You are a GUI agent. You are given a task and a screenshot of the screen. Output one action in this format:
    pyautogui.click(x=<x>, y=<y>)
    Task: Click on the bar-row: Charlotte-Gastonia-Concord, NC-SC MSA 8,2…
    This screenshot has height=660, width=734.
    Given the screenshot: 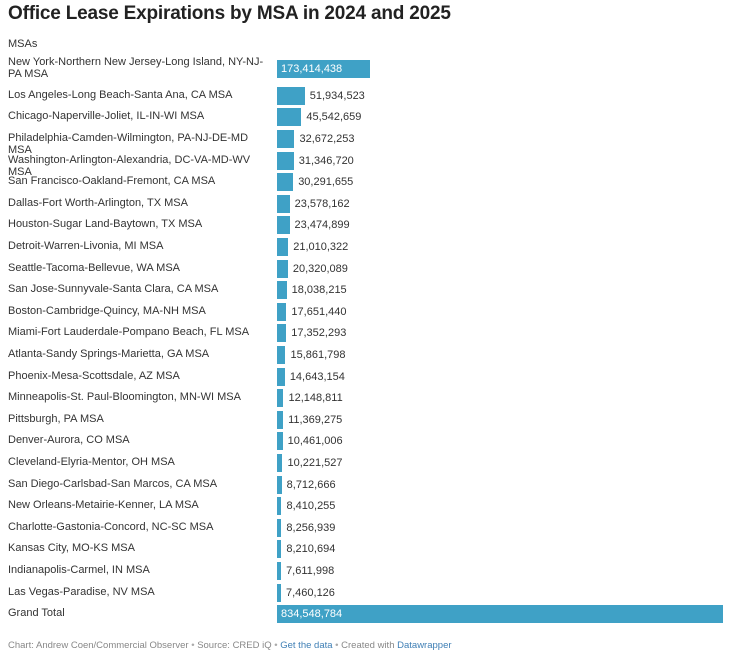 What is the action you would take?
    pyautogui.click(x=367, y=528)
    